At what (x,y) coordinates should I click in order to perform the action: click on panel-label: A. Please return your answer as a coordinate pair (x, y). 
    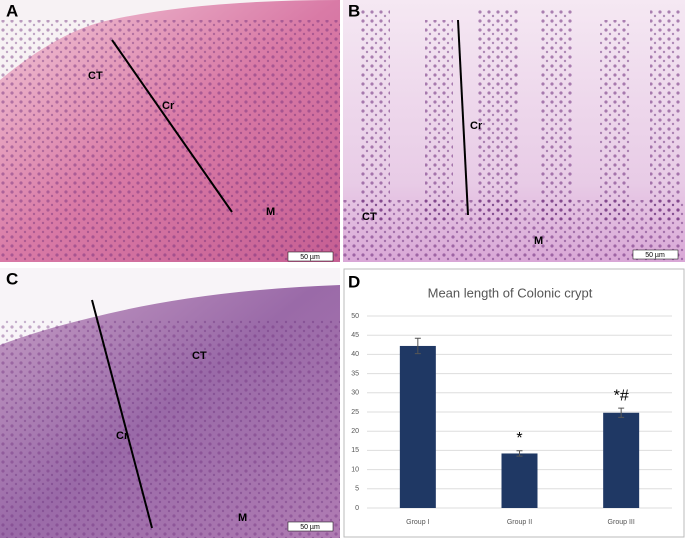
    Looking at the image, I should click on (12, 10).